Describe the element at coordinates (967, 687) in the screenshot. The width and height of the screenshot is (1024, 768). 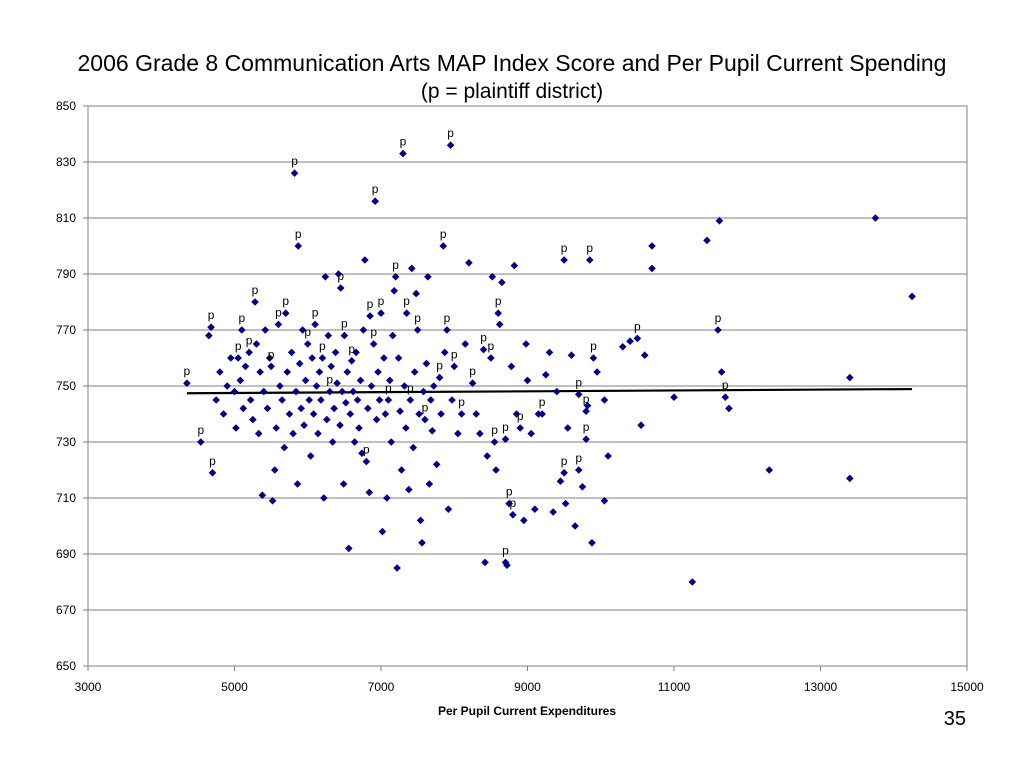
I see `x-tick-label: 15000` at that location.